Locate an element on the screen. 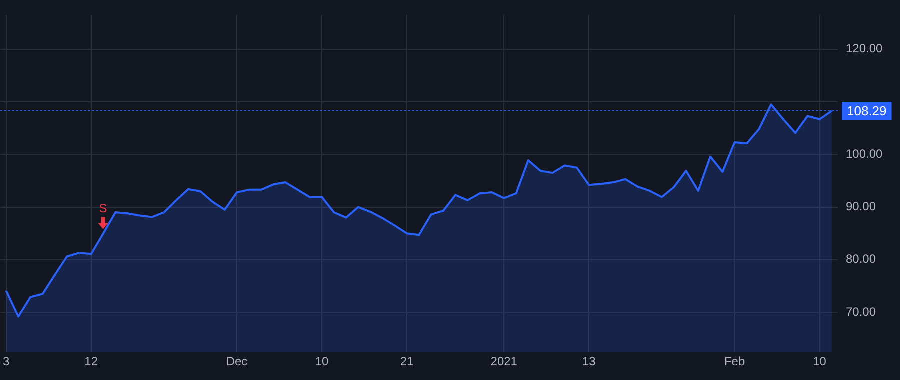 Image resolution: width=900 pixels, height=380 pixels. x-tick-label: Dec is located at coordinates (237, 361).